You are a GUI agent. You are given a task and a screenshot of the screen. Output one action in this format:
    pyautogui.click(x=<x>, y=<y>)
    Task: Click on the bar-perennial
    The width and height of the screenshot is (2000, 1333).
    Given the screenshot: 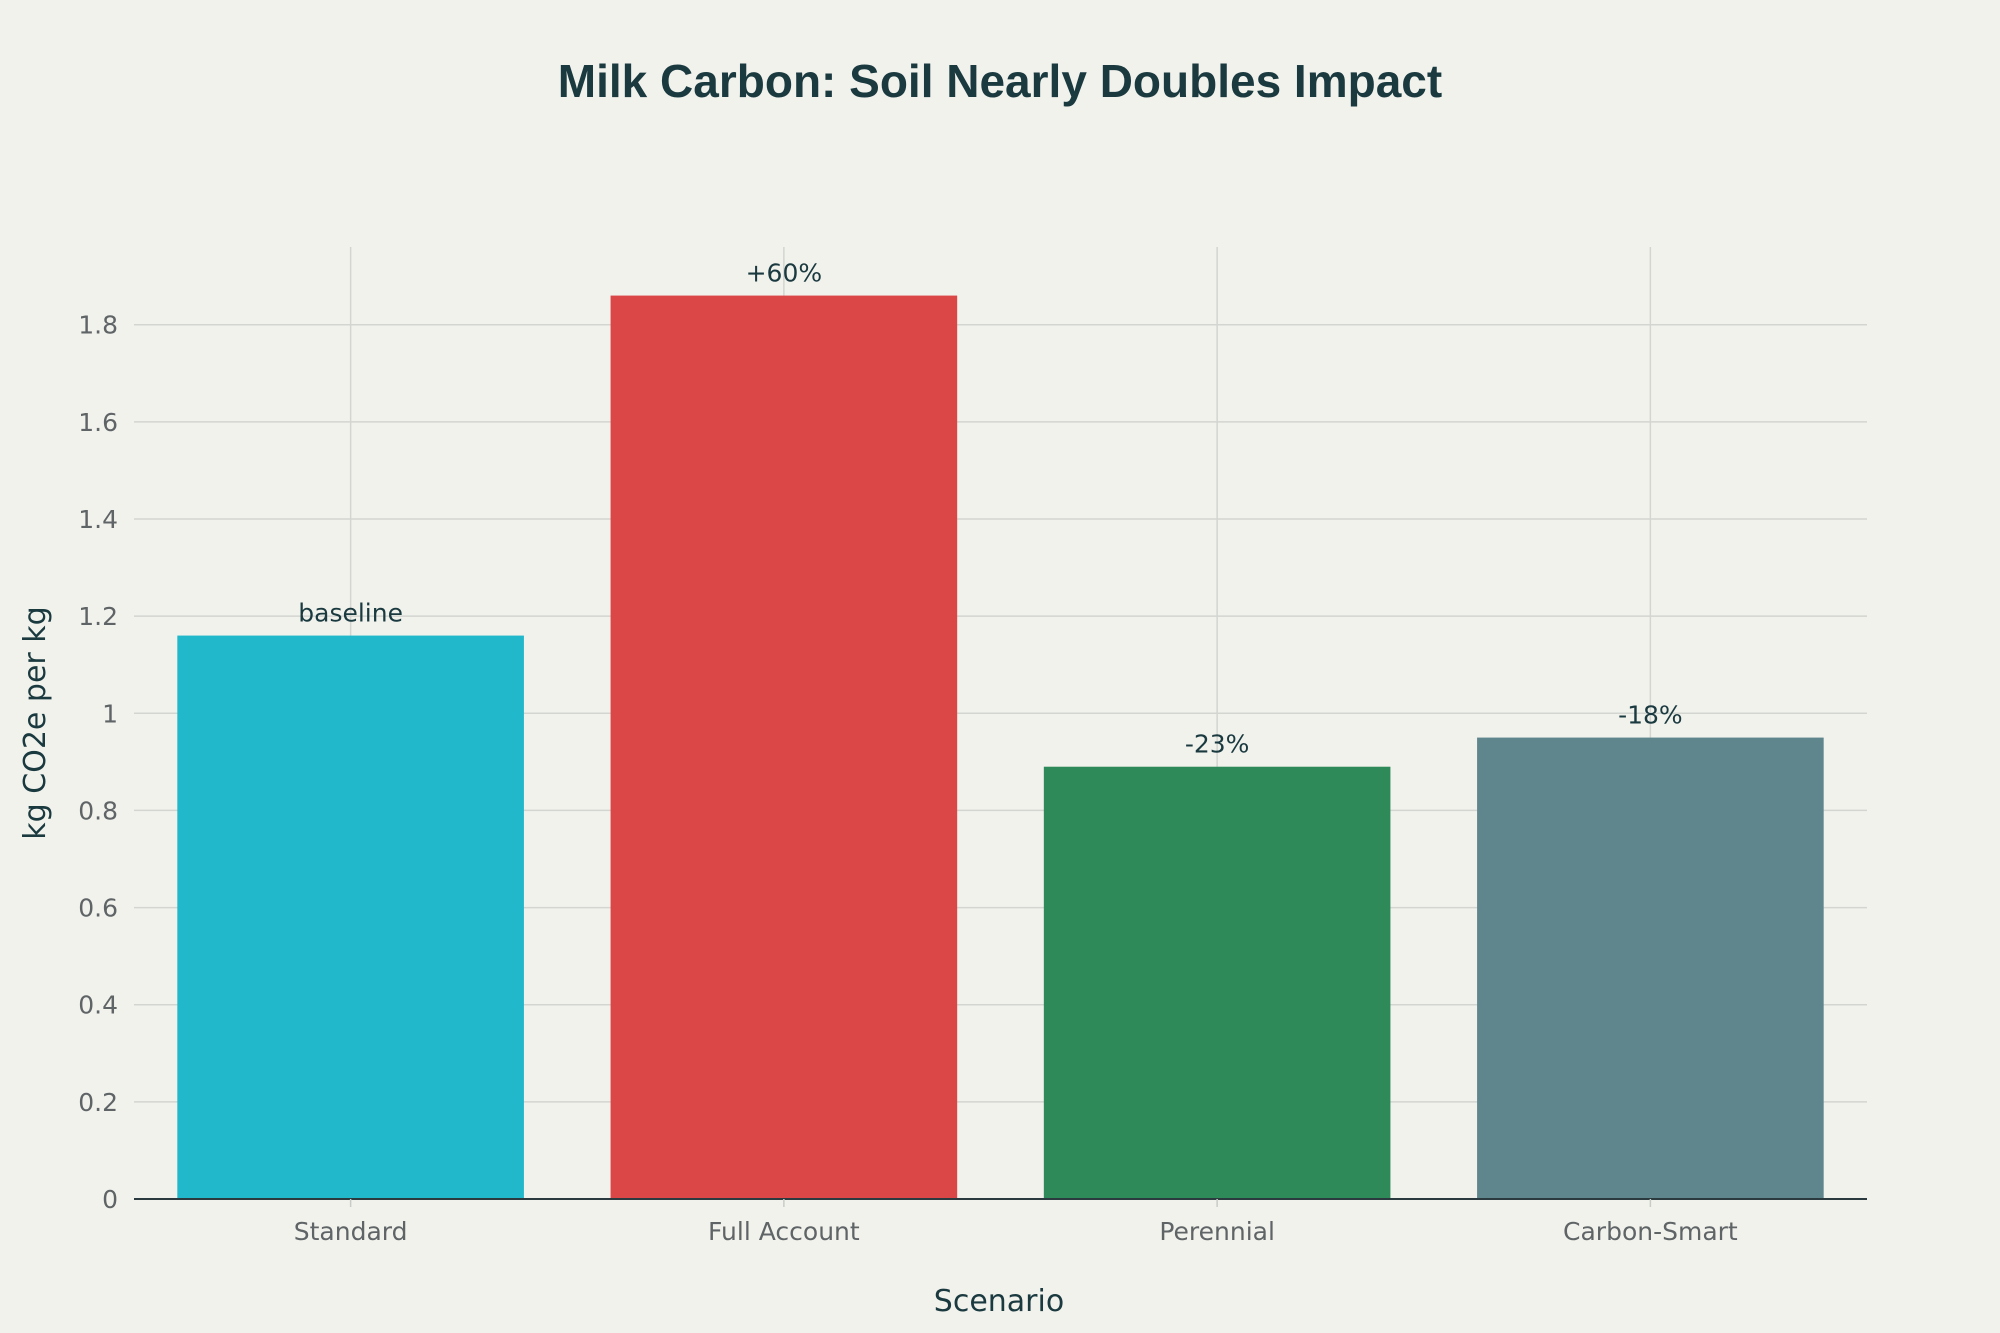 What is the action you would take?
    pyautogui.click(x=1217, y=982)
    